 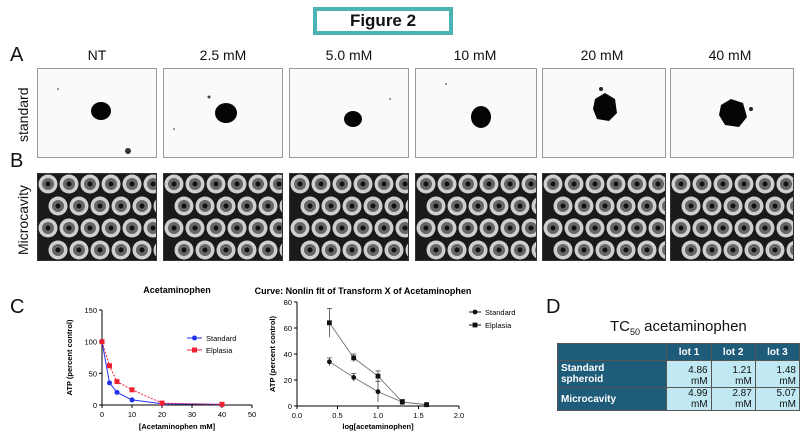 What do you see at coordinates (23, 114) in the screenshot?
I see `row-label-standard: standard` at bounding box center [23, 114].